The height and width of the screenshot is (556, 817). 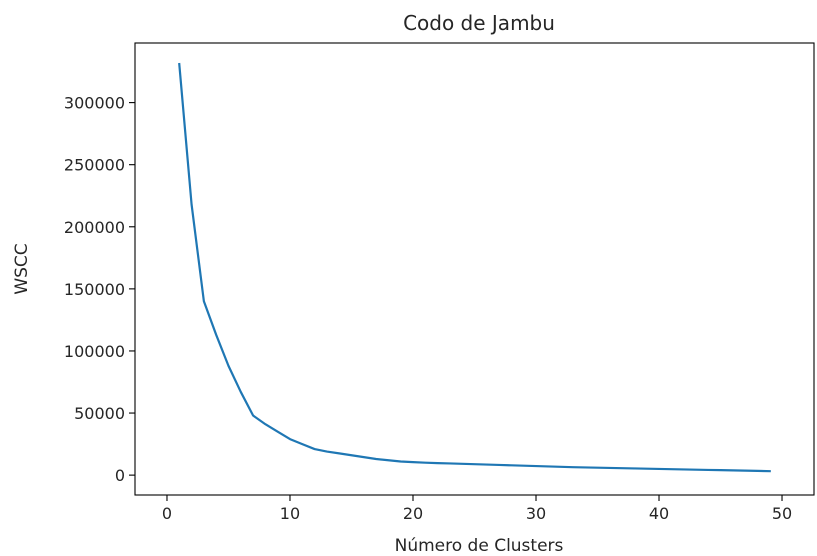 I want to click on y-tick-label: 150000, so click(x=94, y=289).